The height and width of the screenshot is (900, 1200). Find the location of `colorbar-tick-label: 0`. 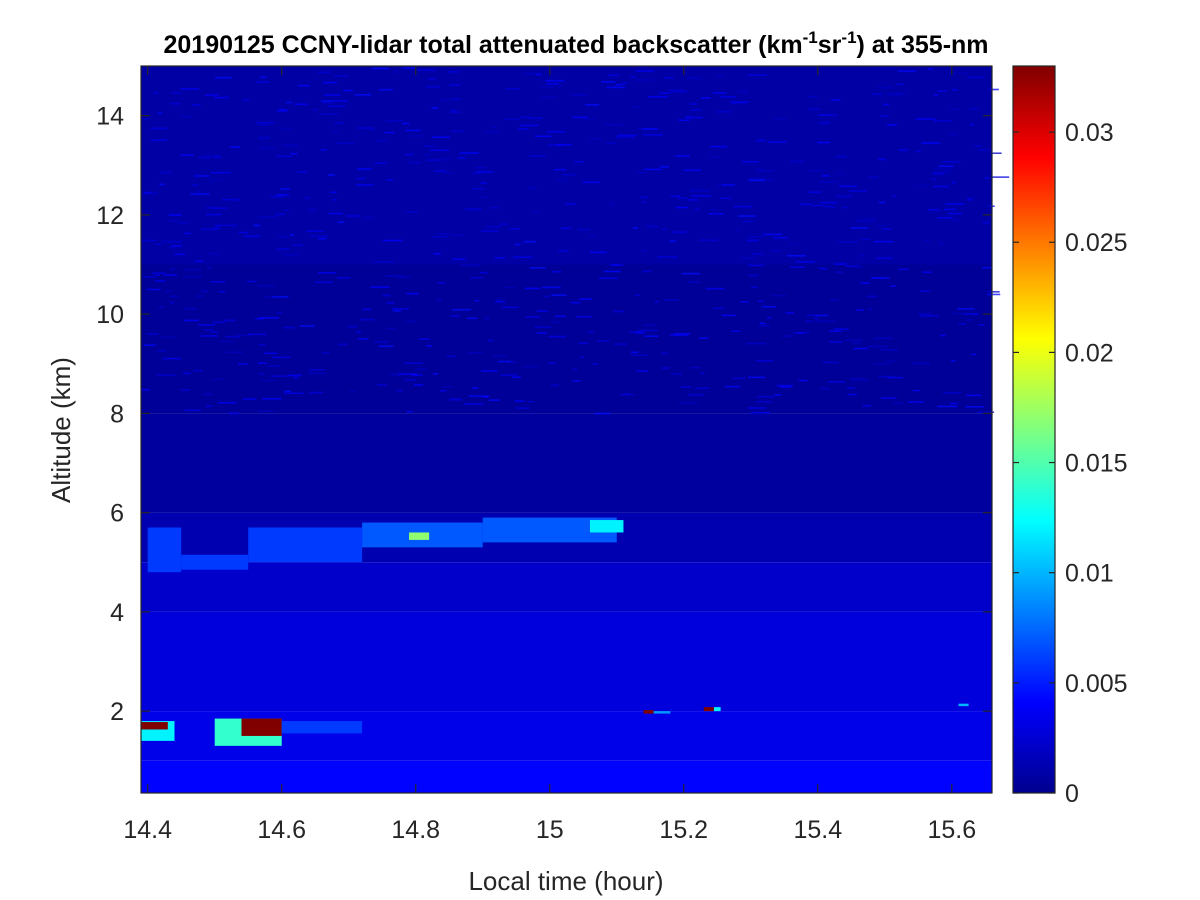

colorbar-tick-label: 0 is located at coordinates (1072, 794).